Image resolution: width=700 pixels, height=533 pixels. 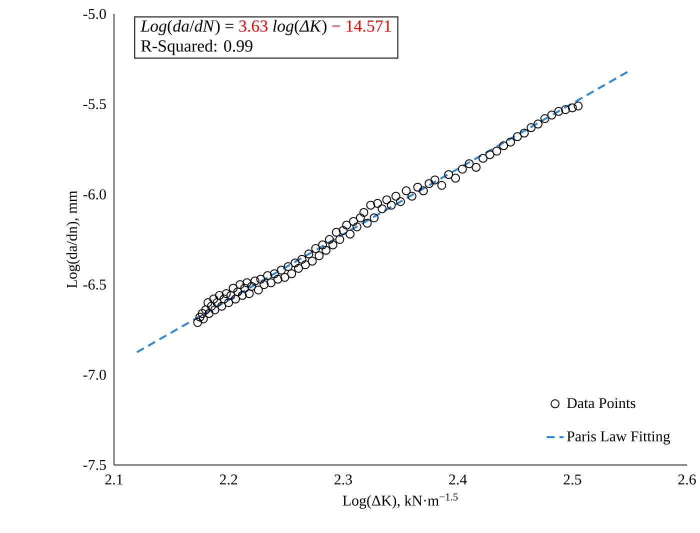 I want to click on y-tick-label: -6.5, so click(x=94, y=285).